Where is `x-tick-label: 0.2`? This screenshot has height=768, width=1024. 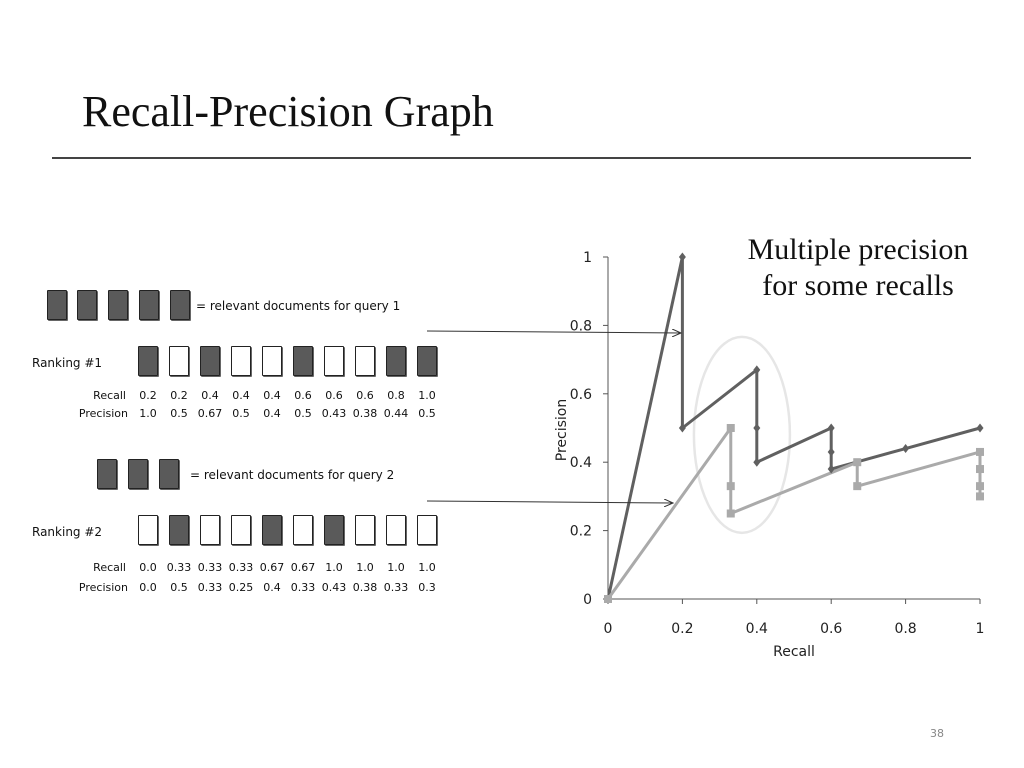 x-tick-label: 0.2 is located at coordinates (682, 629).